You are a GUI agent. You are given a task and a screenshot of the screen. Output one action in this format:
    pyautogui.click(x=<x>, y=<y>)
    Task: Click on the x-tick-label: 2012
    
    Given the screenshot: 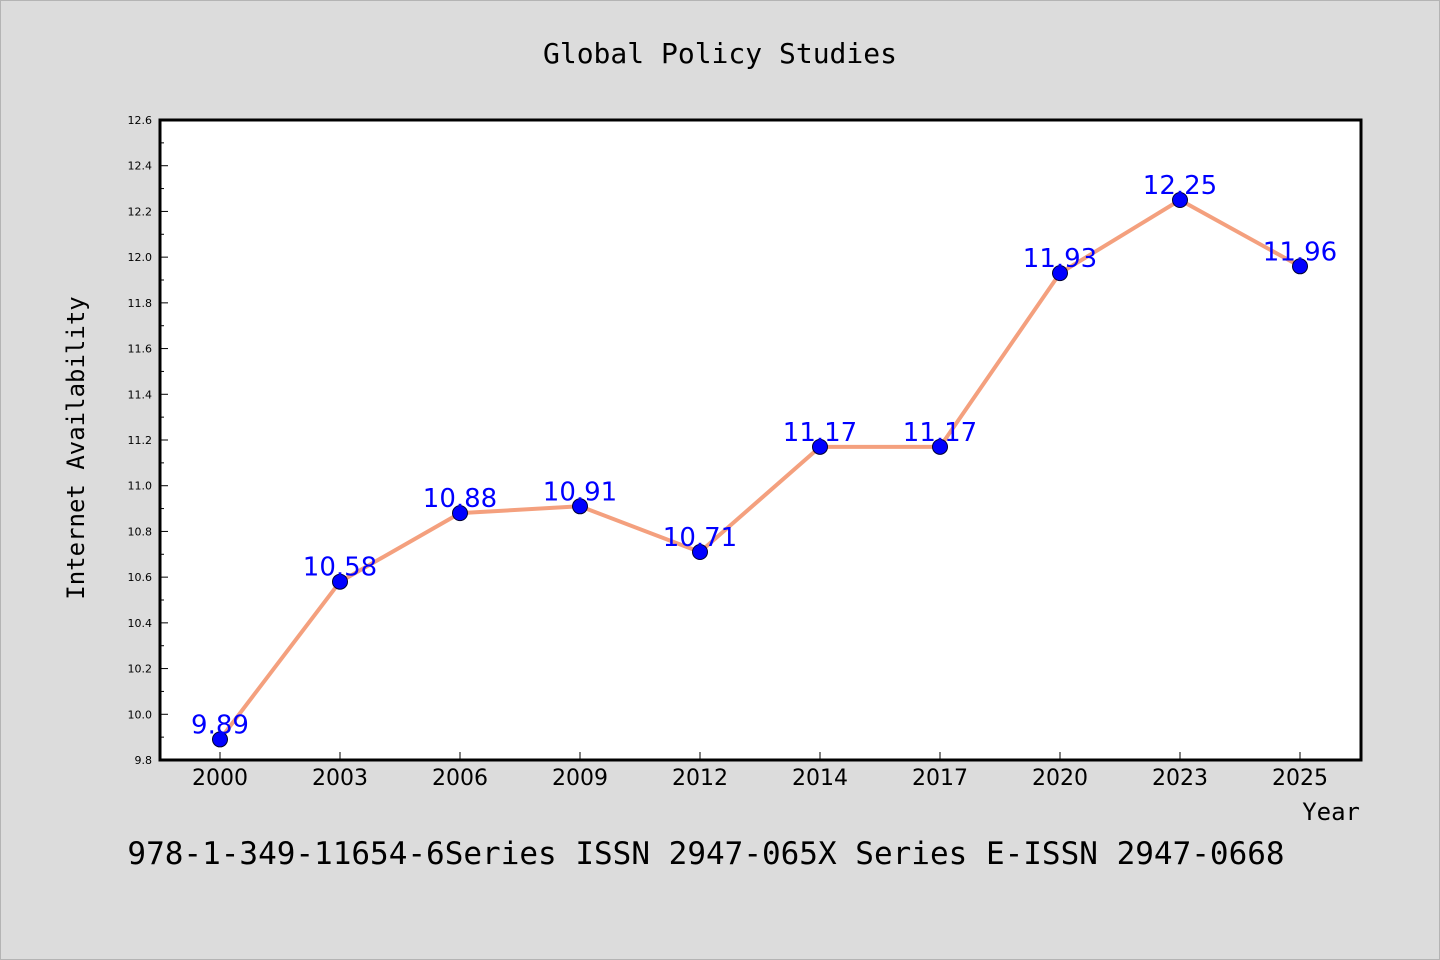 What is the action you would take?
    pyautogui.click(x=700, y=778)
    